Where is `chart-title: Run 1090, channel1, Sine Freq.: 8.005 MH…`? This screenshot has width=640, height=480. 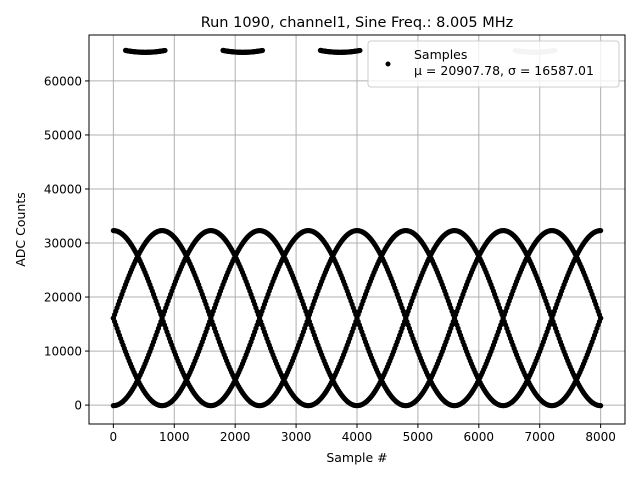 chart-title: Run 1090, channel1, Sine Freq.: 8.005 MH… is located at coordinates (357, 23).